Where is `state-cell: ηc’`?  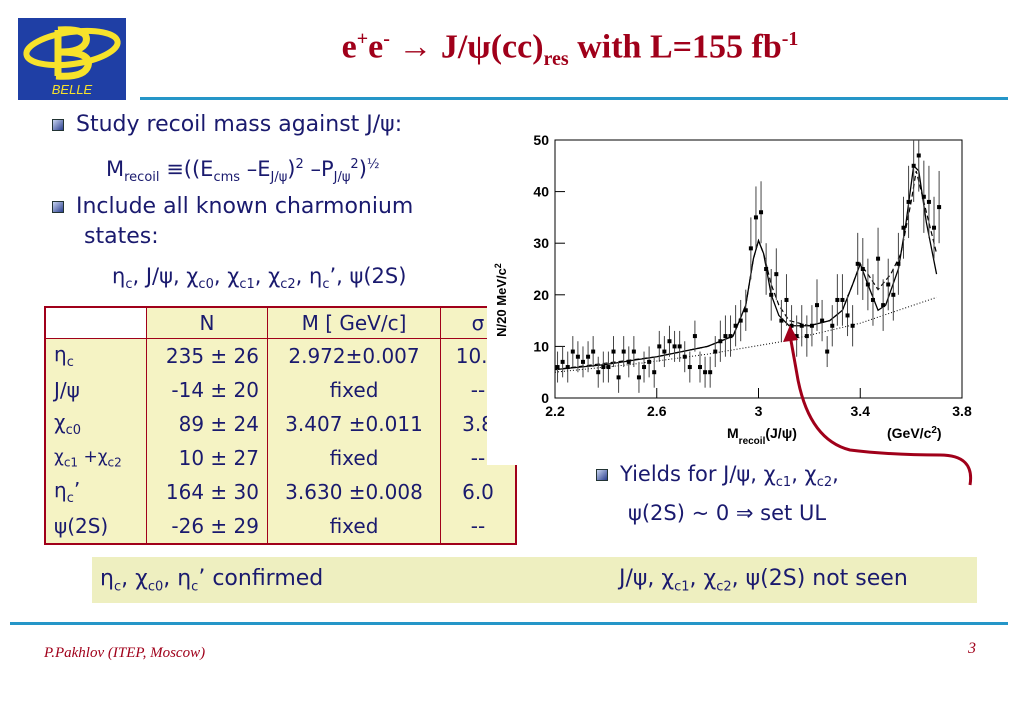
state-cell: ηc’ is located at coordinates (95, 492).